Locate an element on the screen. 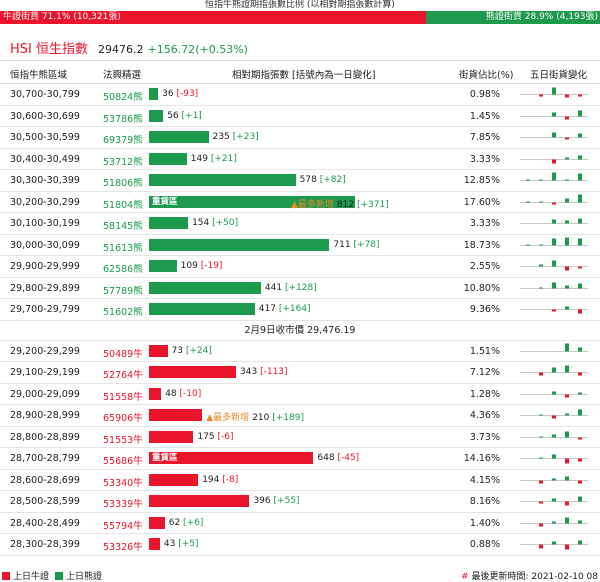 The height and width of the screenshot is (582, 600). count-value: 43 is located at coordinates (169, 544).